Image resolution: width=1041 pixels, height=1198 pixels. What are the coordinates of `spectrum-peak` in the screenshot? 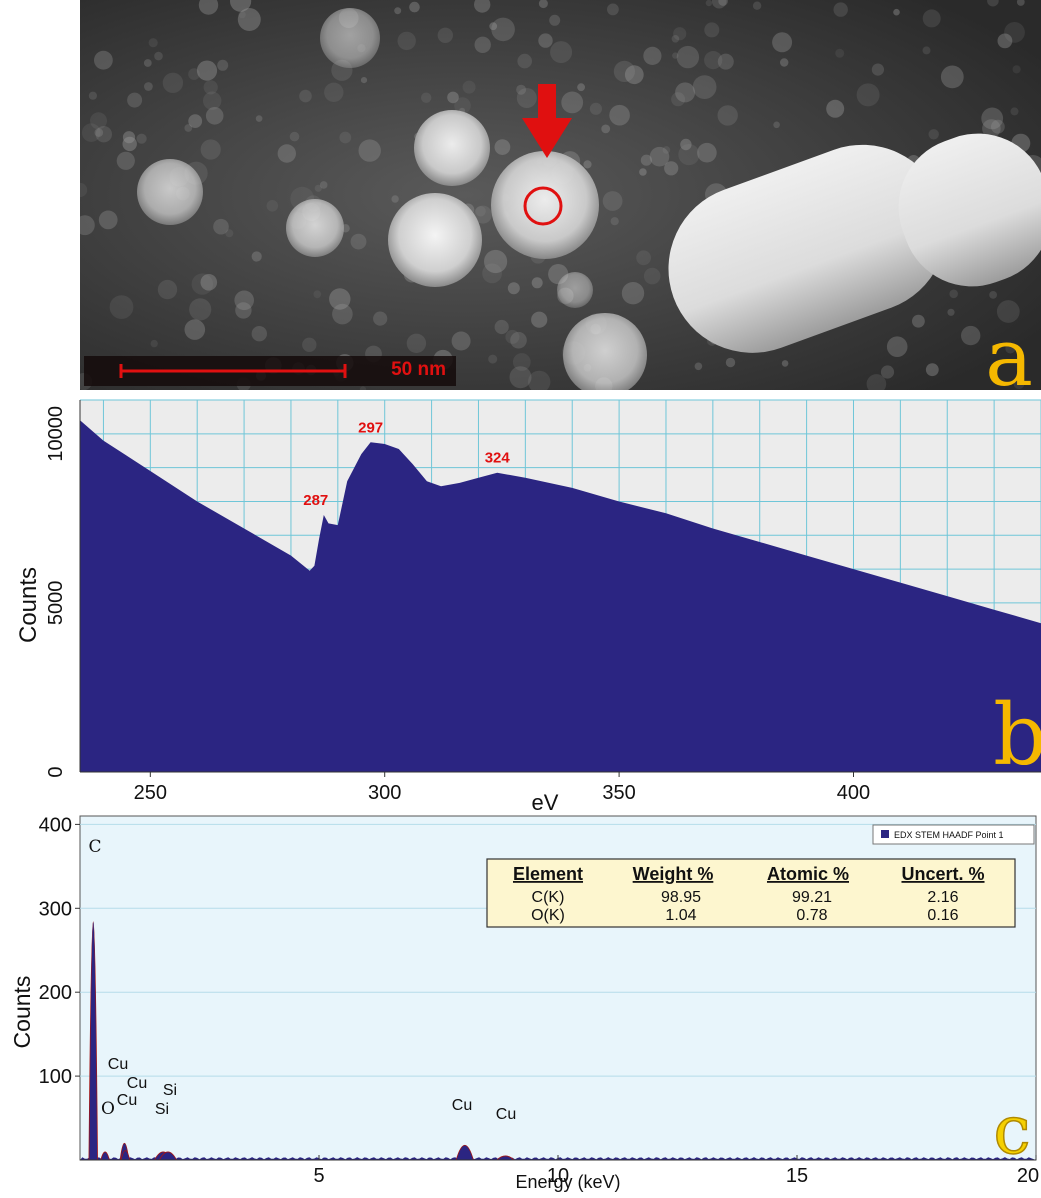 It's located at (93, 1041).